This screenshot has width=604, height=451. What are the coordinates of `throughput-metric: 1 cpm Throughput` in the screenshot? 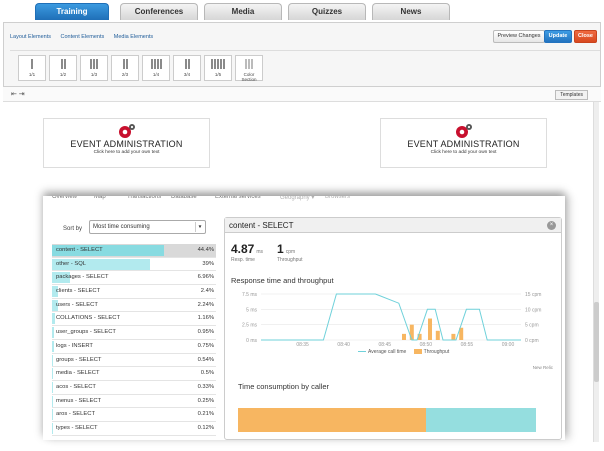 It's located at (290, 252).